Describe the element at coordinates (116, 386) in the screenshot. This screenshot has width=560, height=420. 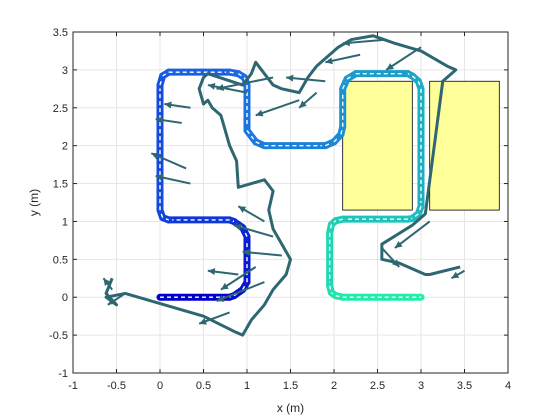
I see `x-tick-label: -0.5` at that location.